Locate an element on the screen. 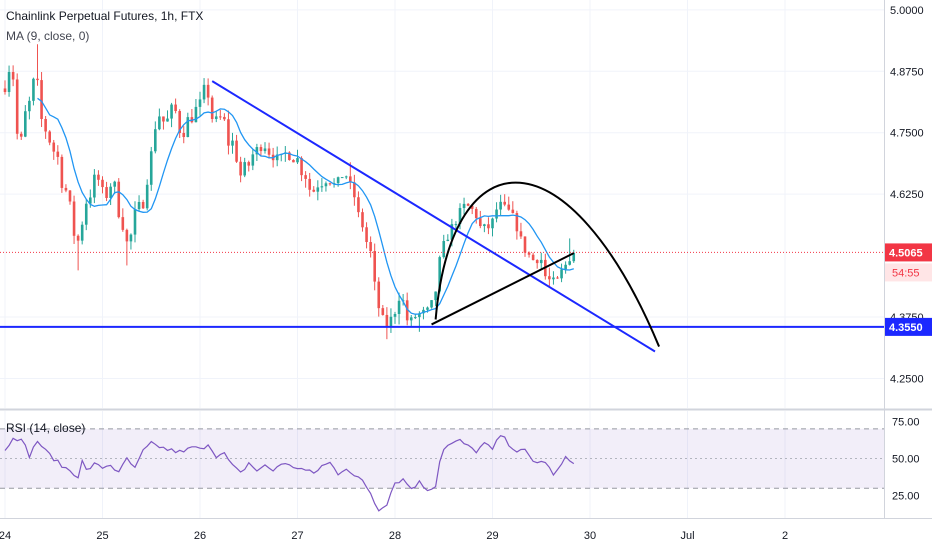  current-price-label: 4.5065 is located at coordinates (906, 253).